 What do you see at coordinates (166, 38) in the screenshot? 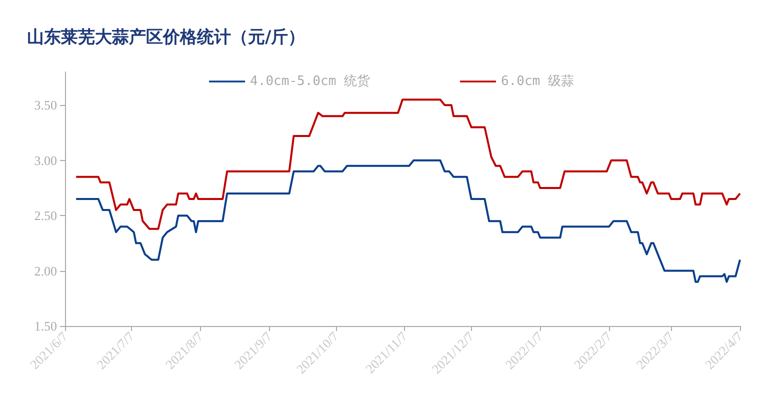
I see `chart-title: 山东莱芜大蒜产区价格统计（元/斤）` at bounding box center [166, 38].